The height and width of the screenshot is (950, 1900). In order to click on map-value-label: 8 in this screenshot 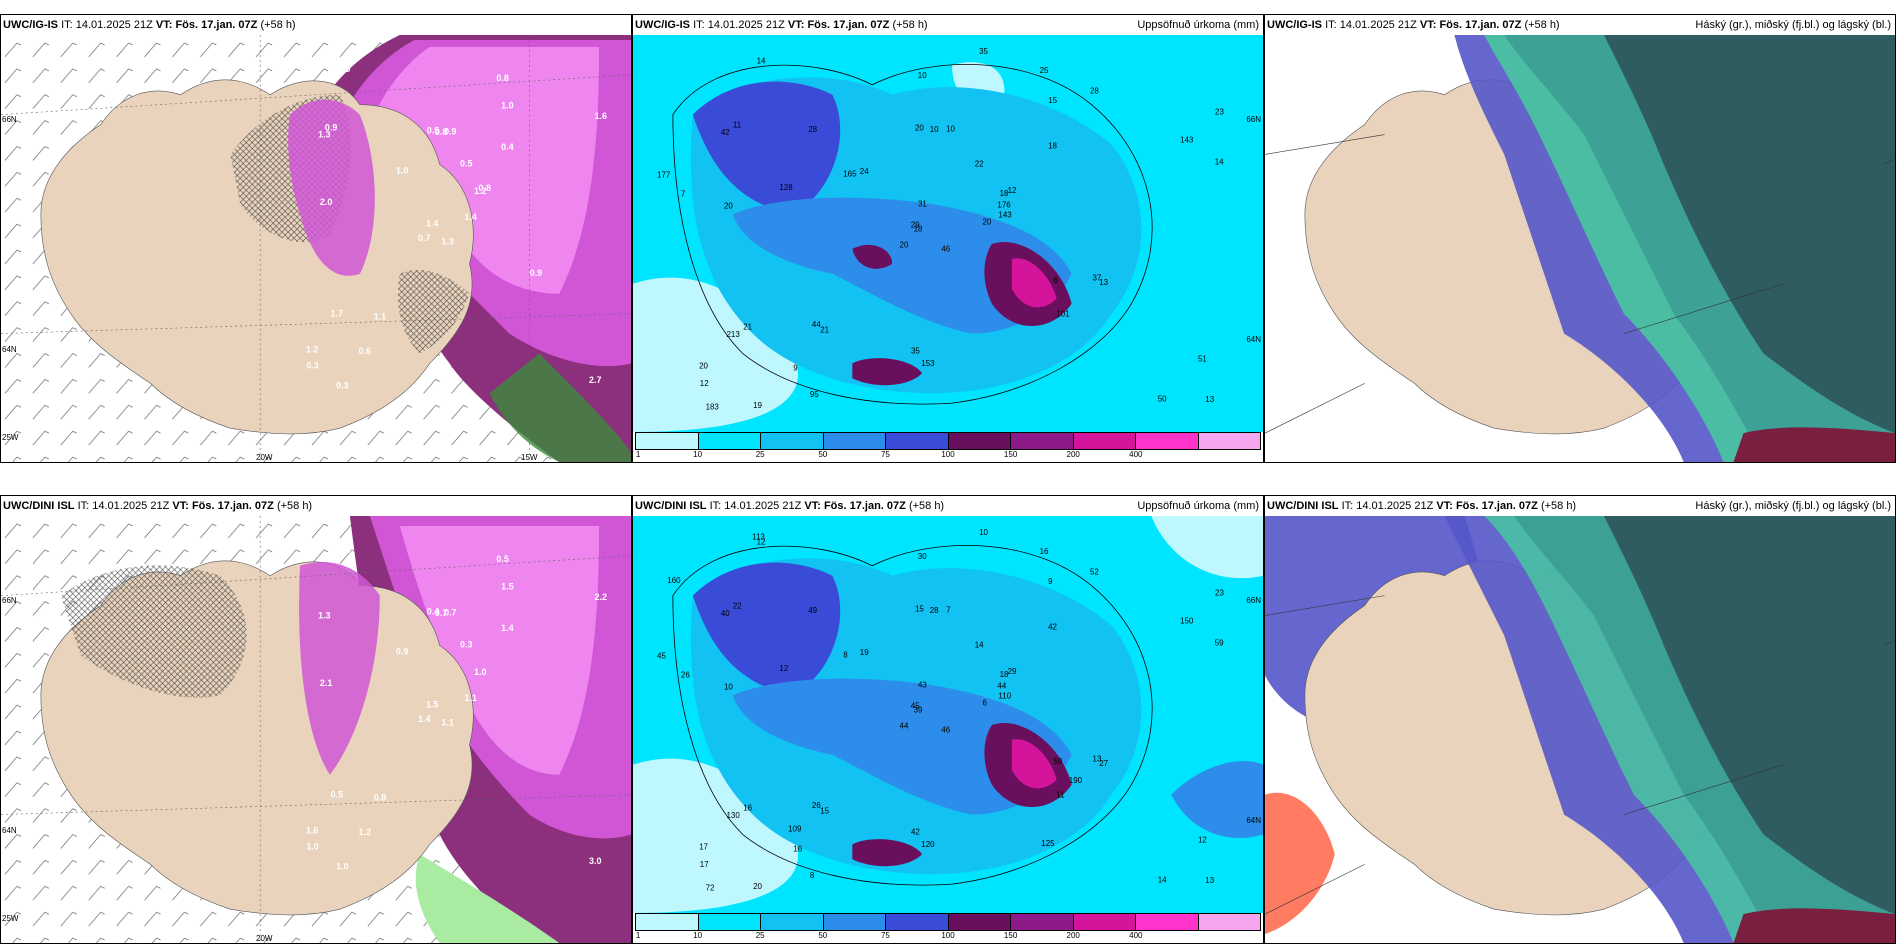, I will do `click(845, 655)`.